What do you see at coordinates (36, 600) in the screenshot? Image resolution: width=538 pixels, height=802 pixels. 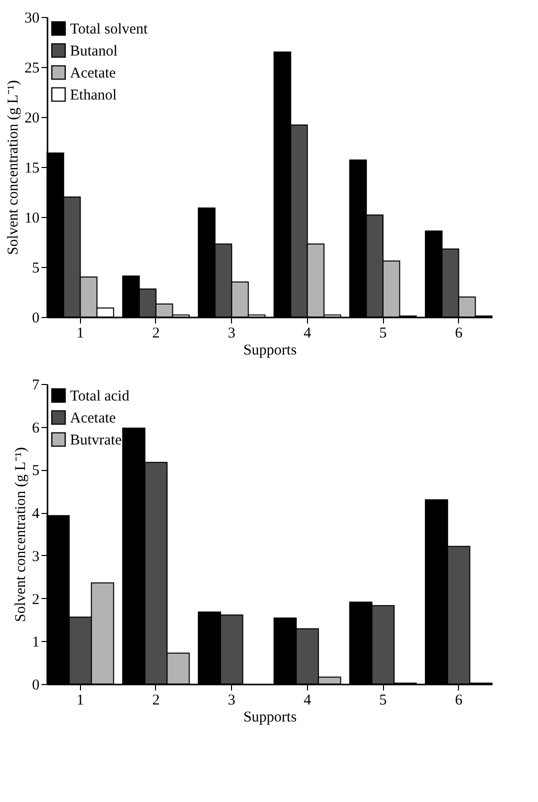 I see `y-tick-label: 2` at bounding box center [36, 600].